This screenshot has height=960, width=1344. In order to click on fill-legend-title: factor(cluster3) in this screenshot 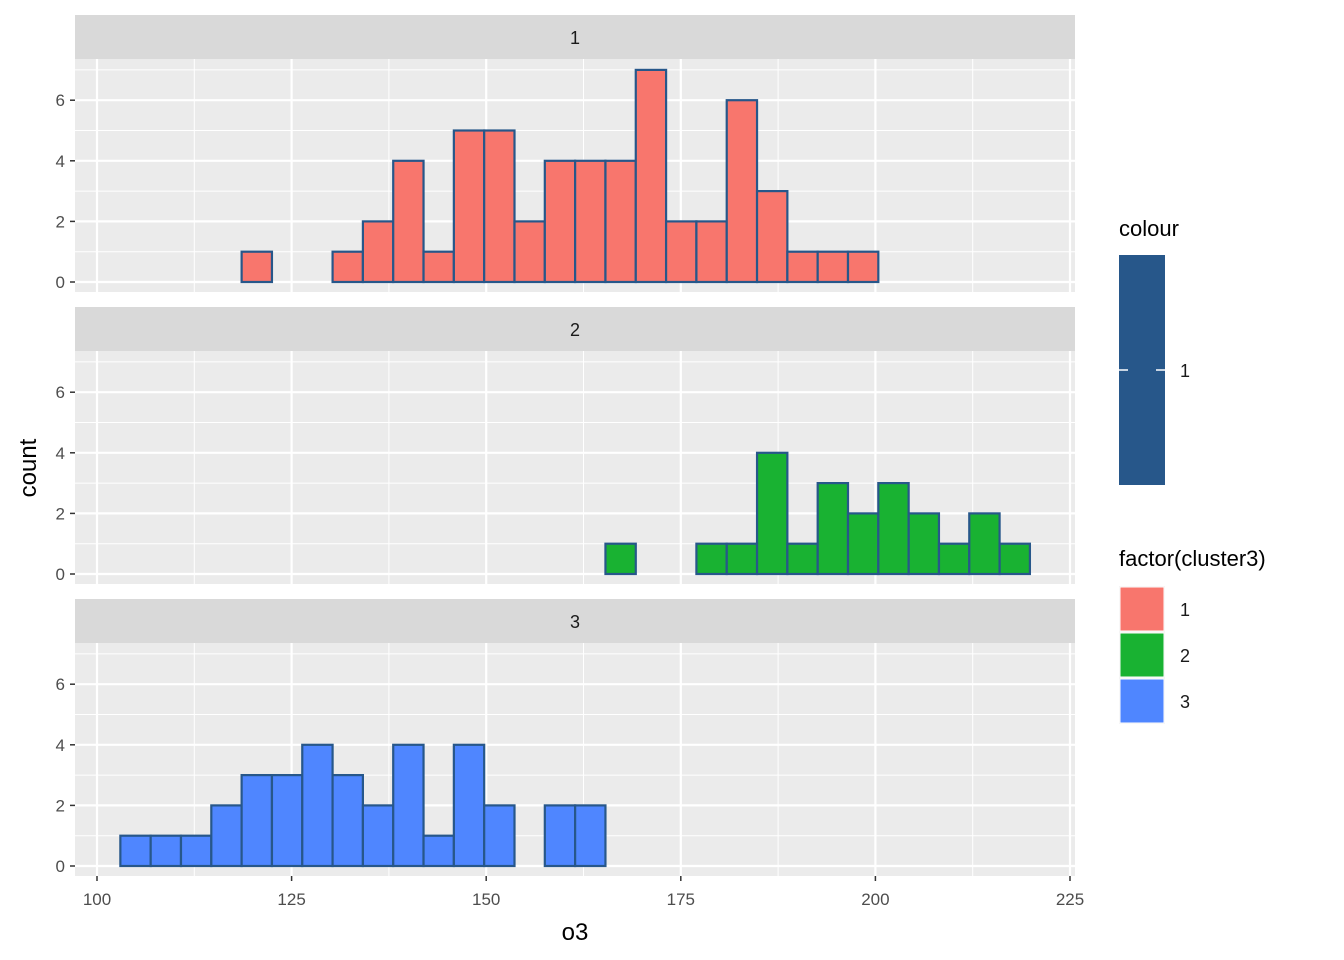, I will do `click(1192, 558)`.